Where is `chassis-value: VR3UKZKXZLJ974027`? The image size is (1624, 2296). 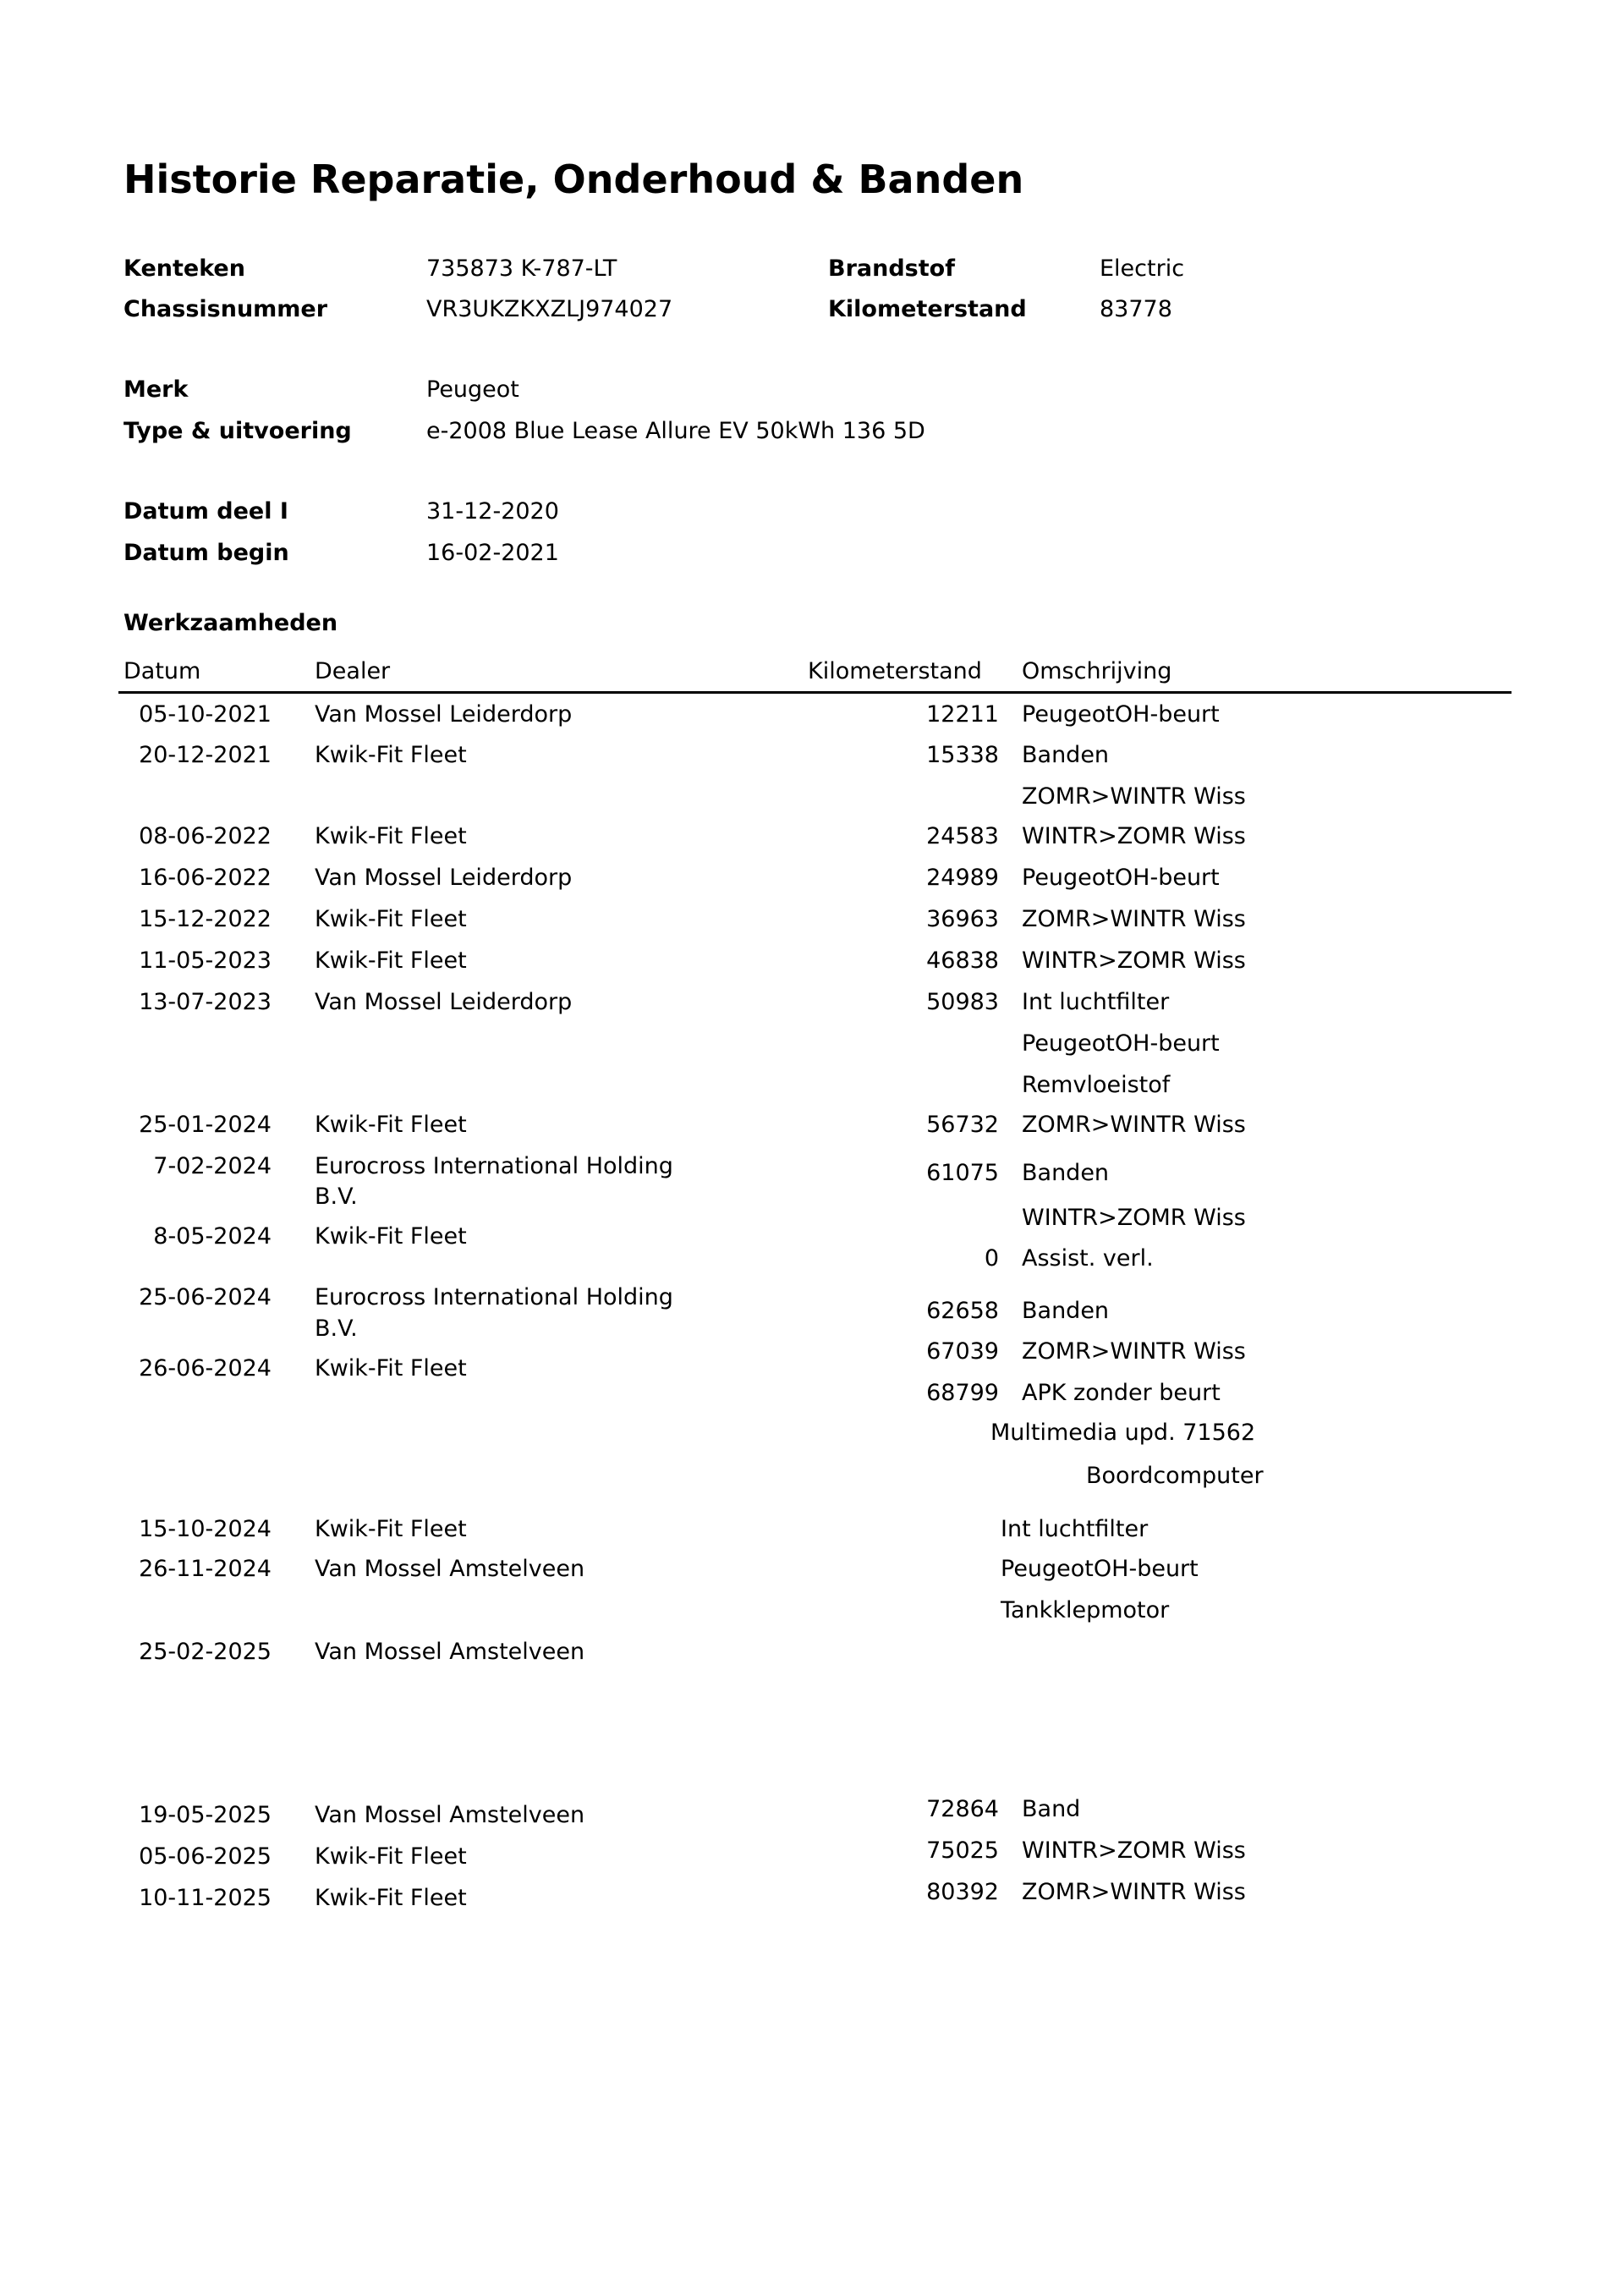 chassis-value: VR3UKZKXZLJ974027 is located at coordinates (549, 309).